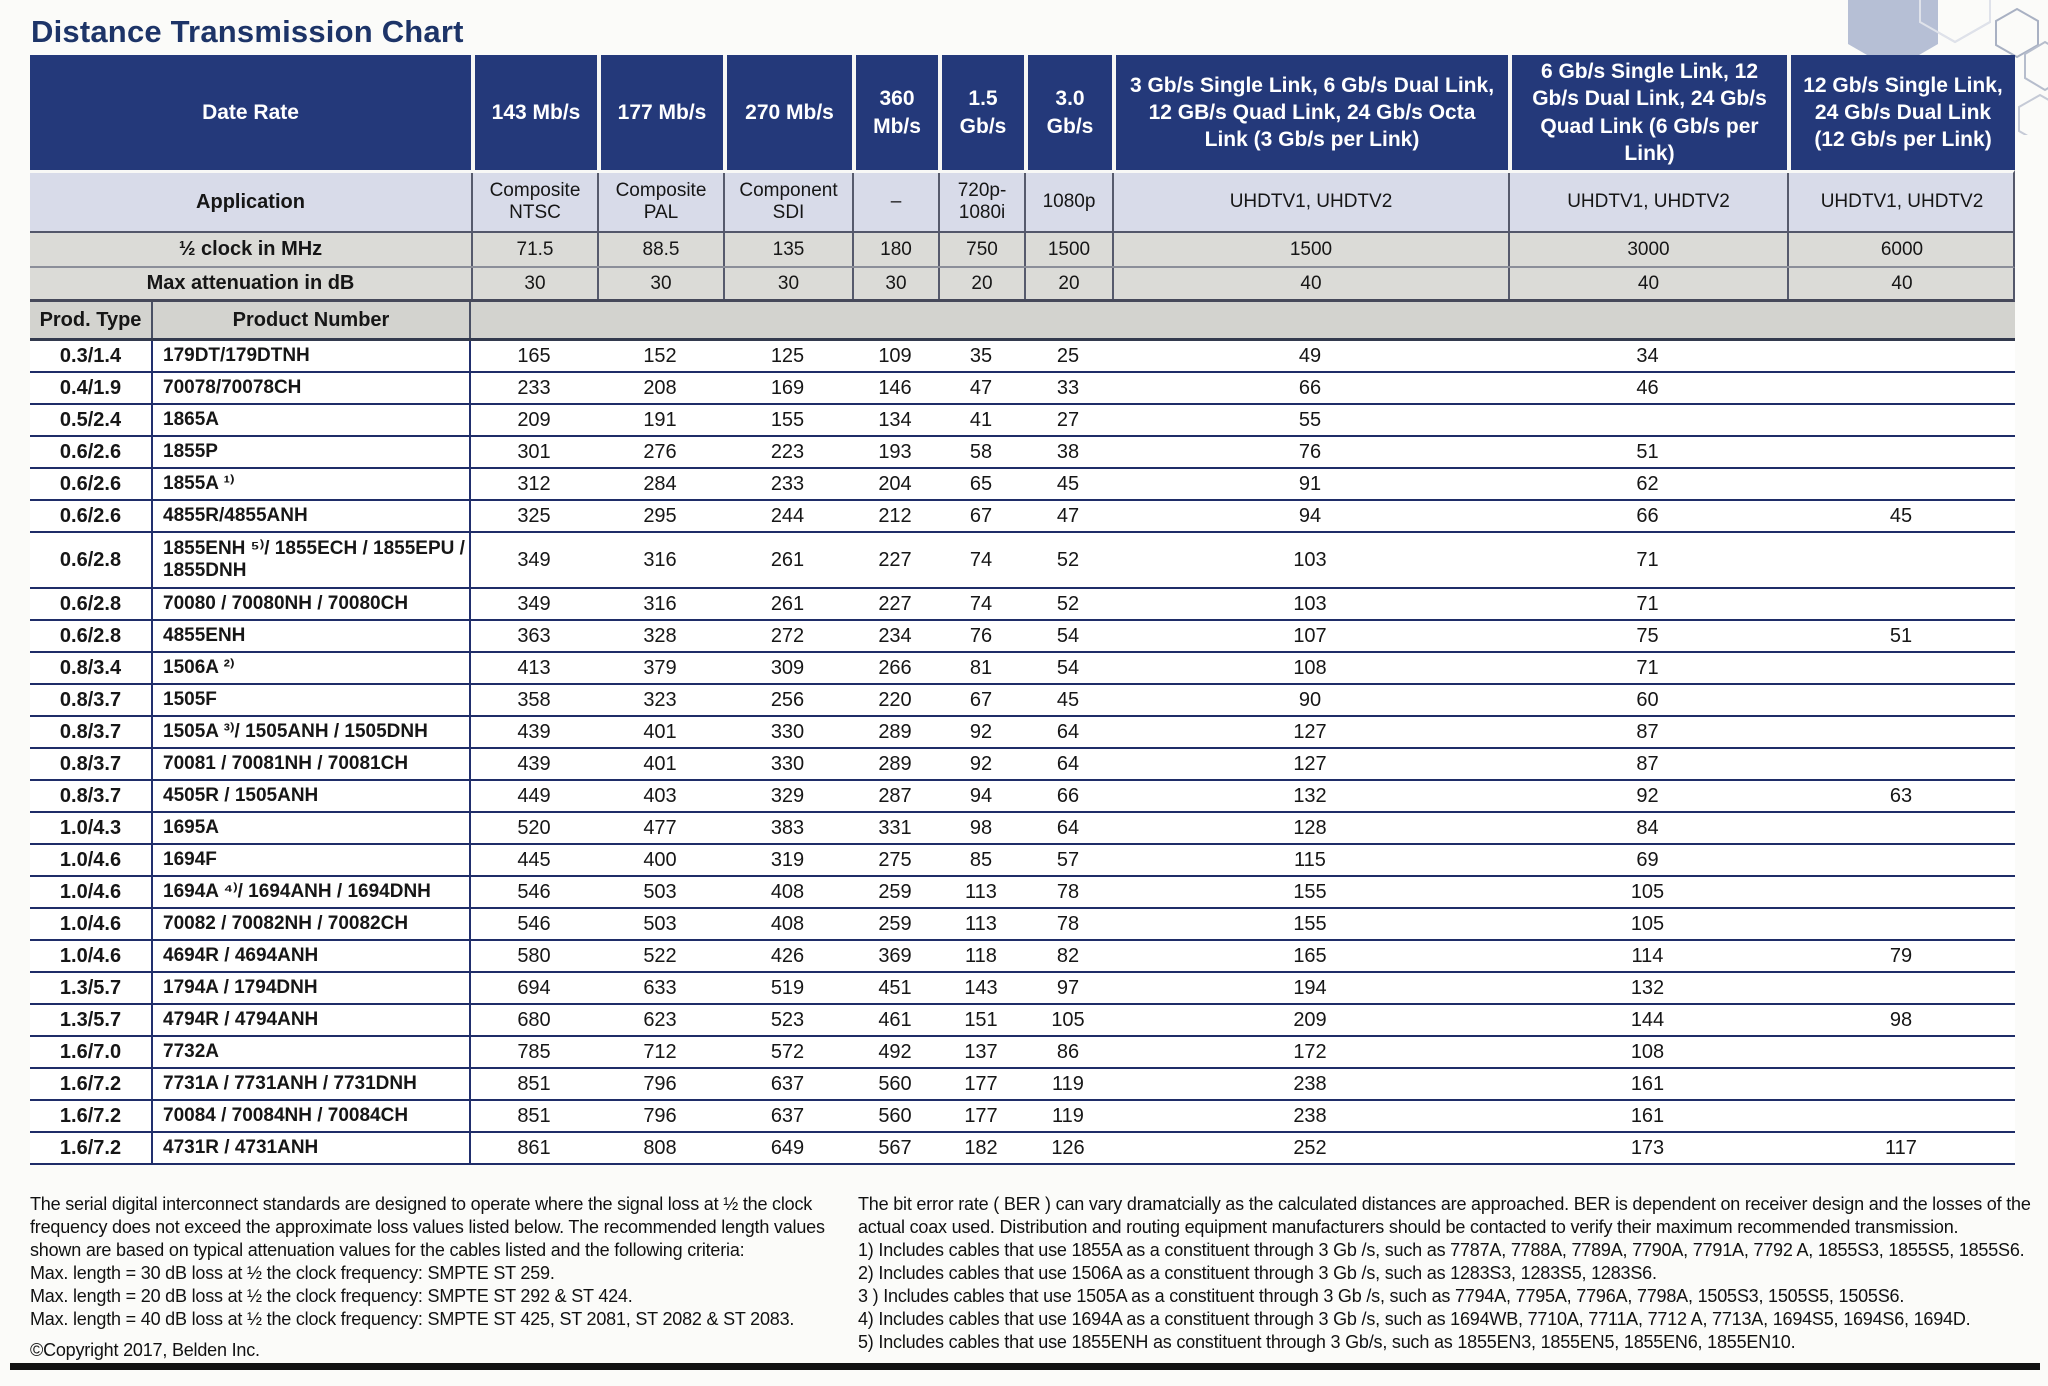  I want to click on distance-value-cell: 103, so click(1310, 559).